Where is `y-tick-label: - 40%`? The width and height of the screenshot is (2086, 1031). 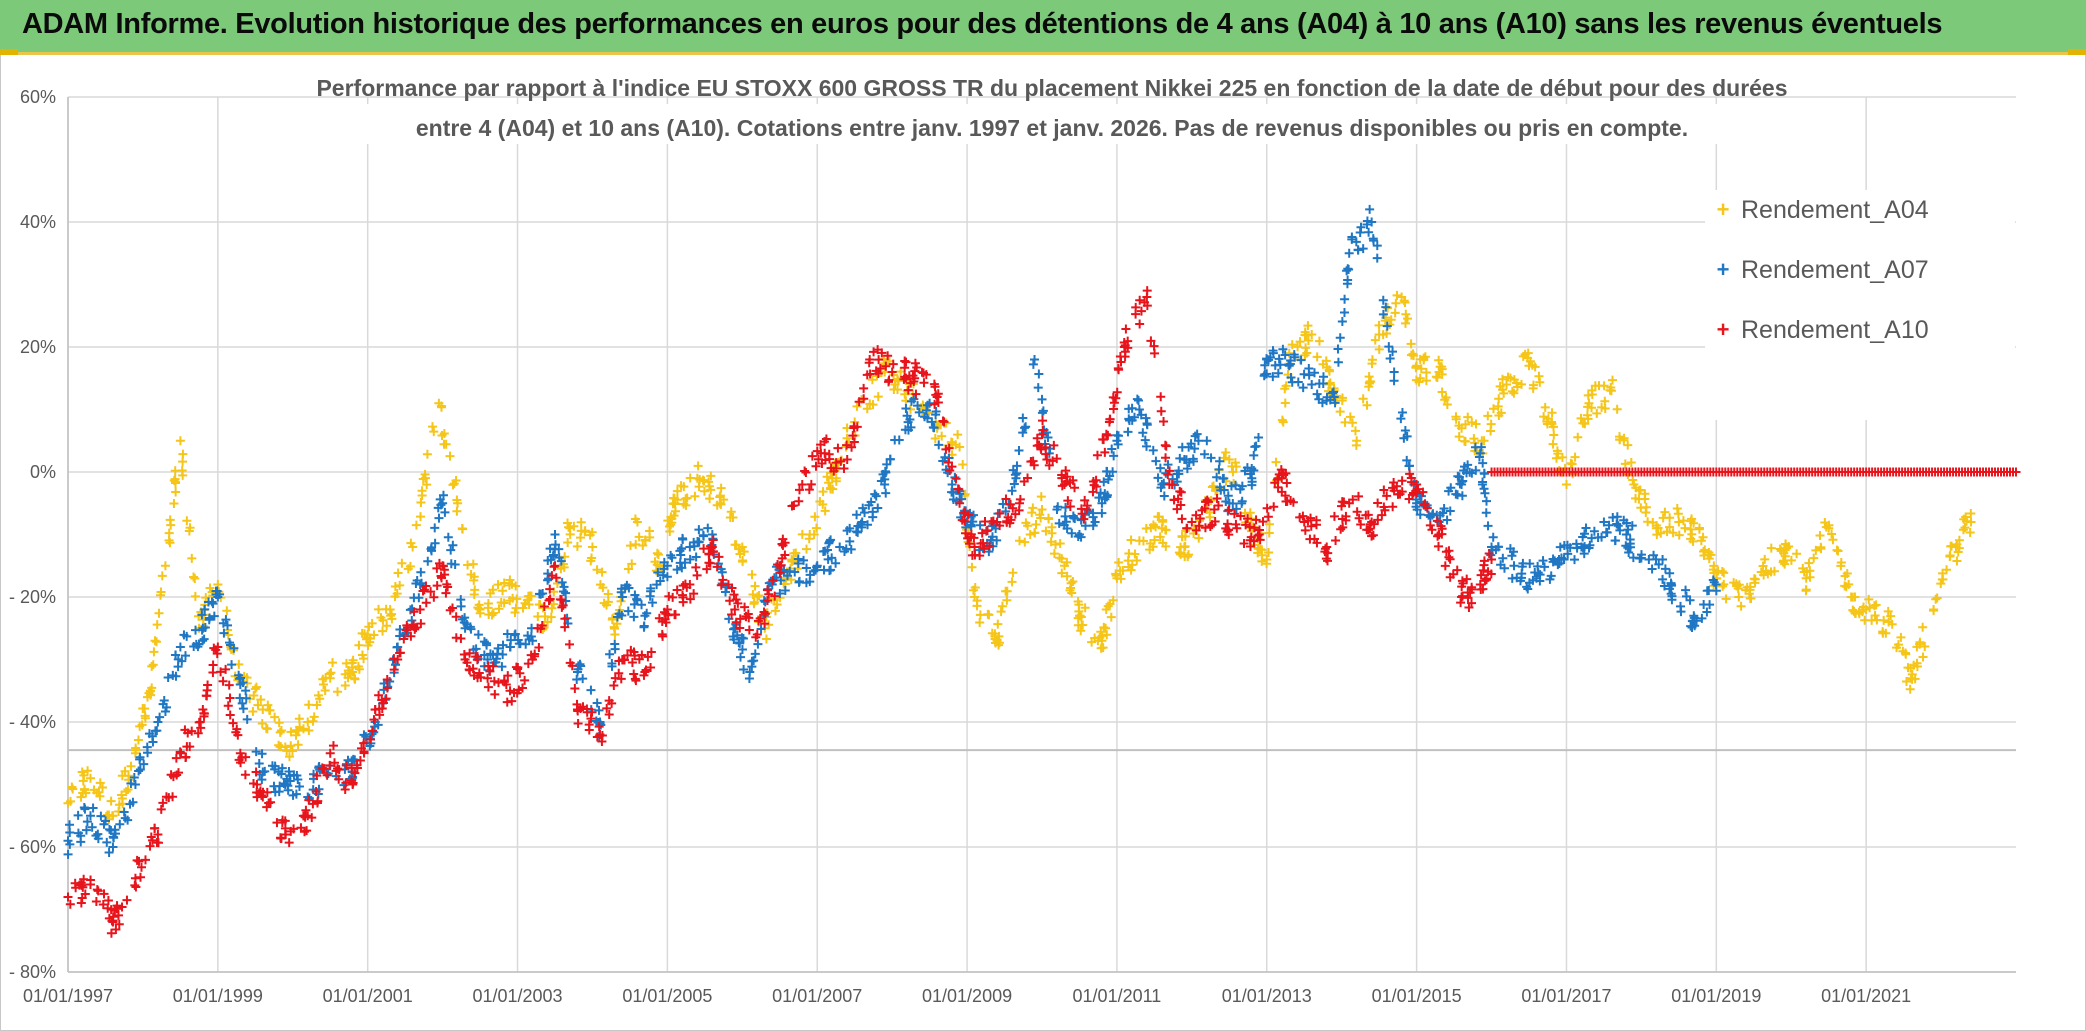
y-tick-label: - 40% is located at coordinates (32, 722).